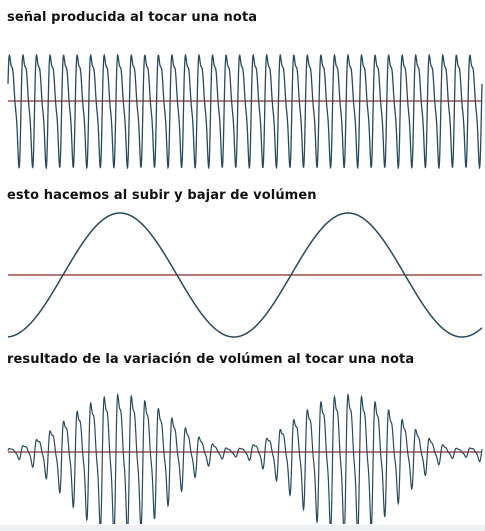 This screenshot has width=485, height=531. What do you see at coordinates (162, 195) in the screenshot?
I see `volume-envelope-title: esto hacemos al subir y bajar de volúmen` at bounding box center [162, 195].